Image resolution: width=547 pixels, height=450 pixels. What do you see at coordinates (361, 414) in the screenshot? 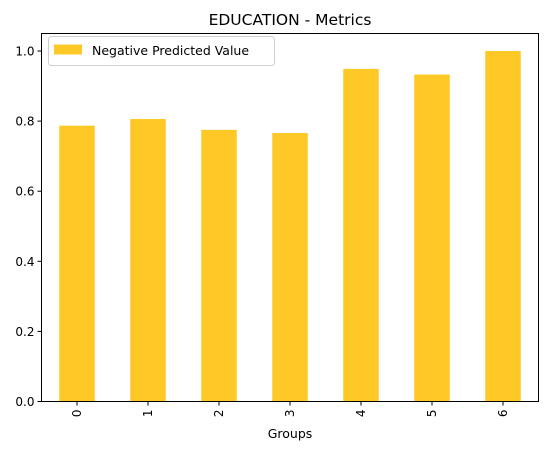
I see `x-tick-label: 4` at bounding box center [361, 414].